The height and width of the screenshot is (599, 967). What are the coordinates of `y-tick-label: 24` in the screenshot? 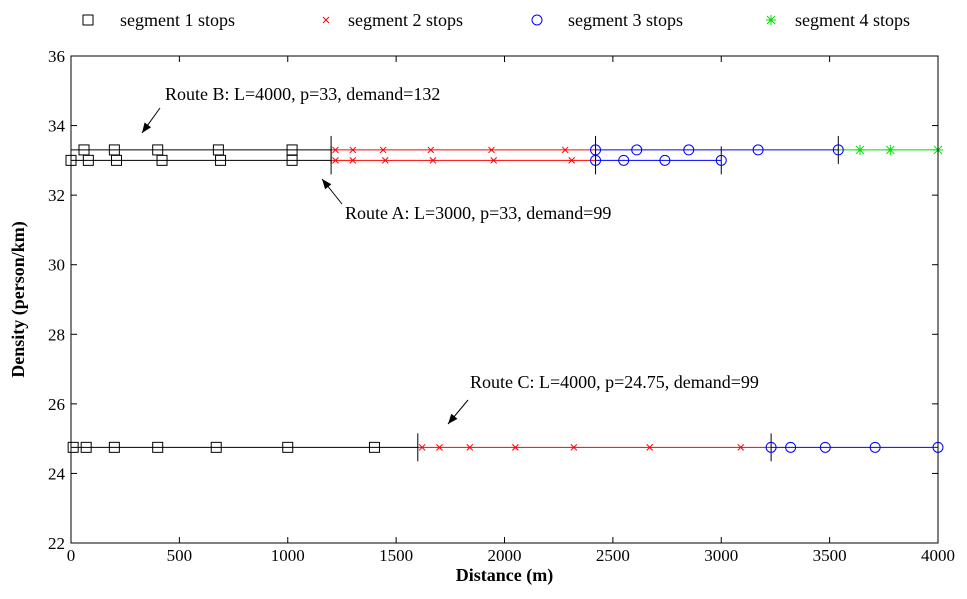 It's located at (57, 473).